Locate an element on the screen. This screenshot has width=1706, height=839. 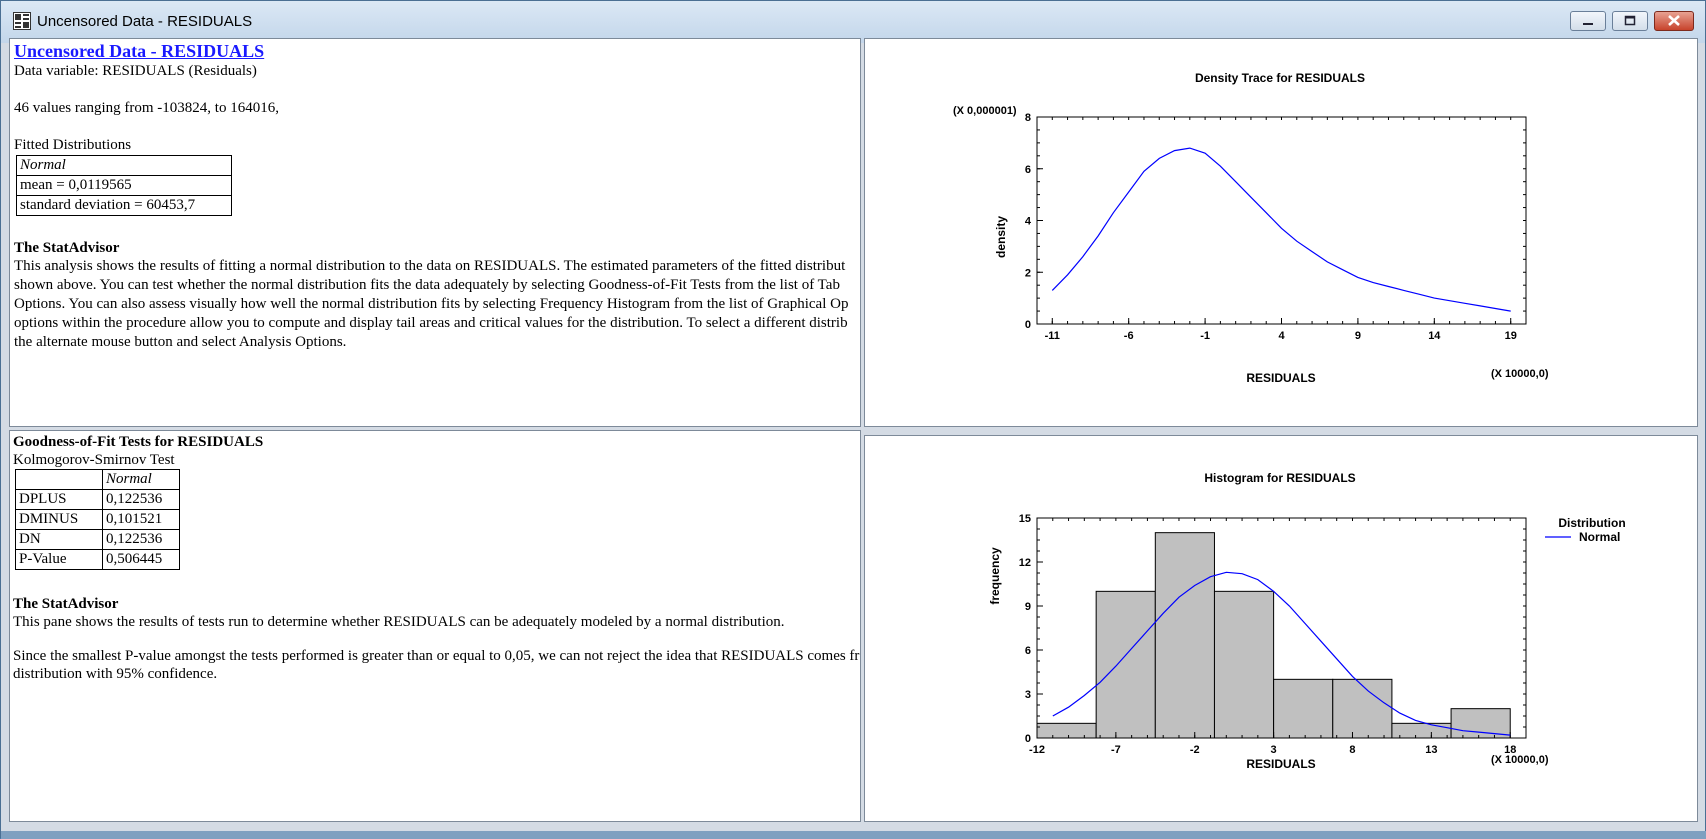
status-bar is located at coordinates (853, 835).